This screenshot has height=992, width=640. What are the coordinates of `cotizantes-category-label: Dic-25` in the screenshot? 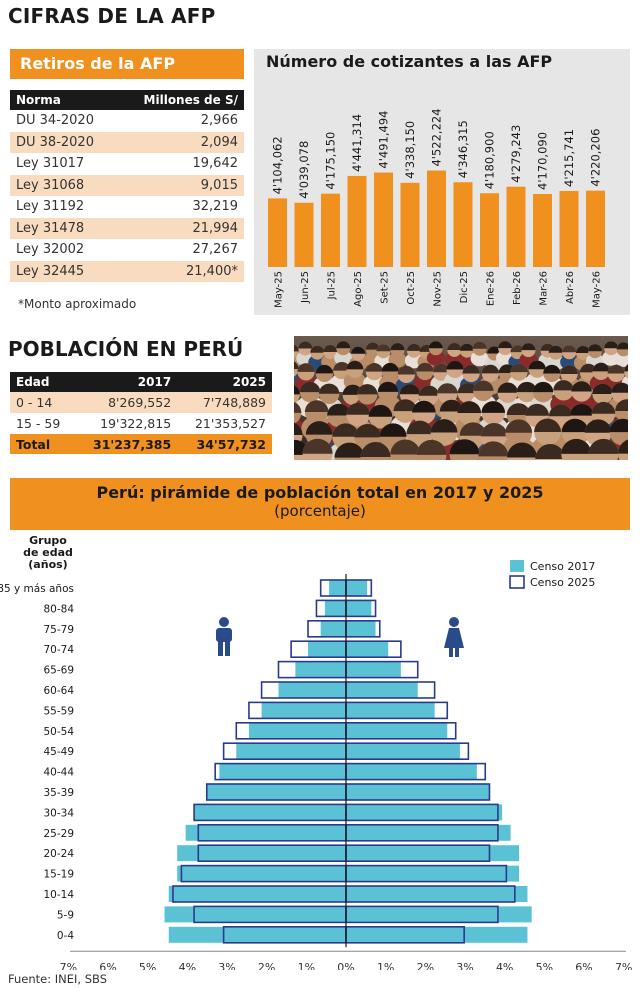 It's located at (464, 287).